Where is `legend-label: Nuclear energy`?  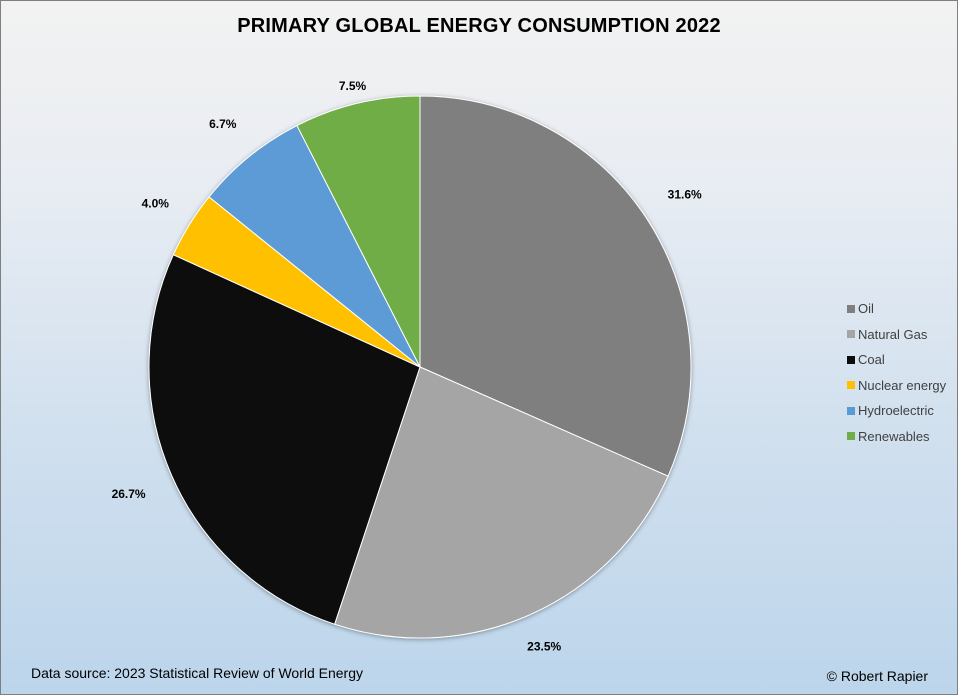 legend-label: Nuclear energy is located at coordinates (902, 385).